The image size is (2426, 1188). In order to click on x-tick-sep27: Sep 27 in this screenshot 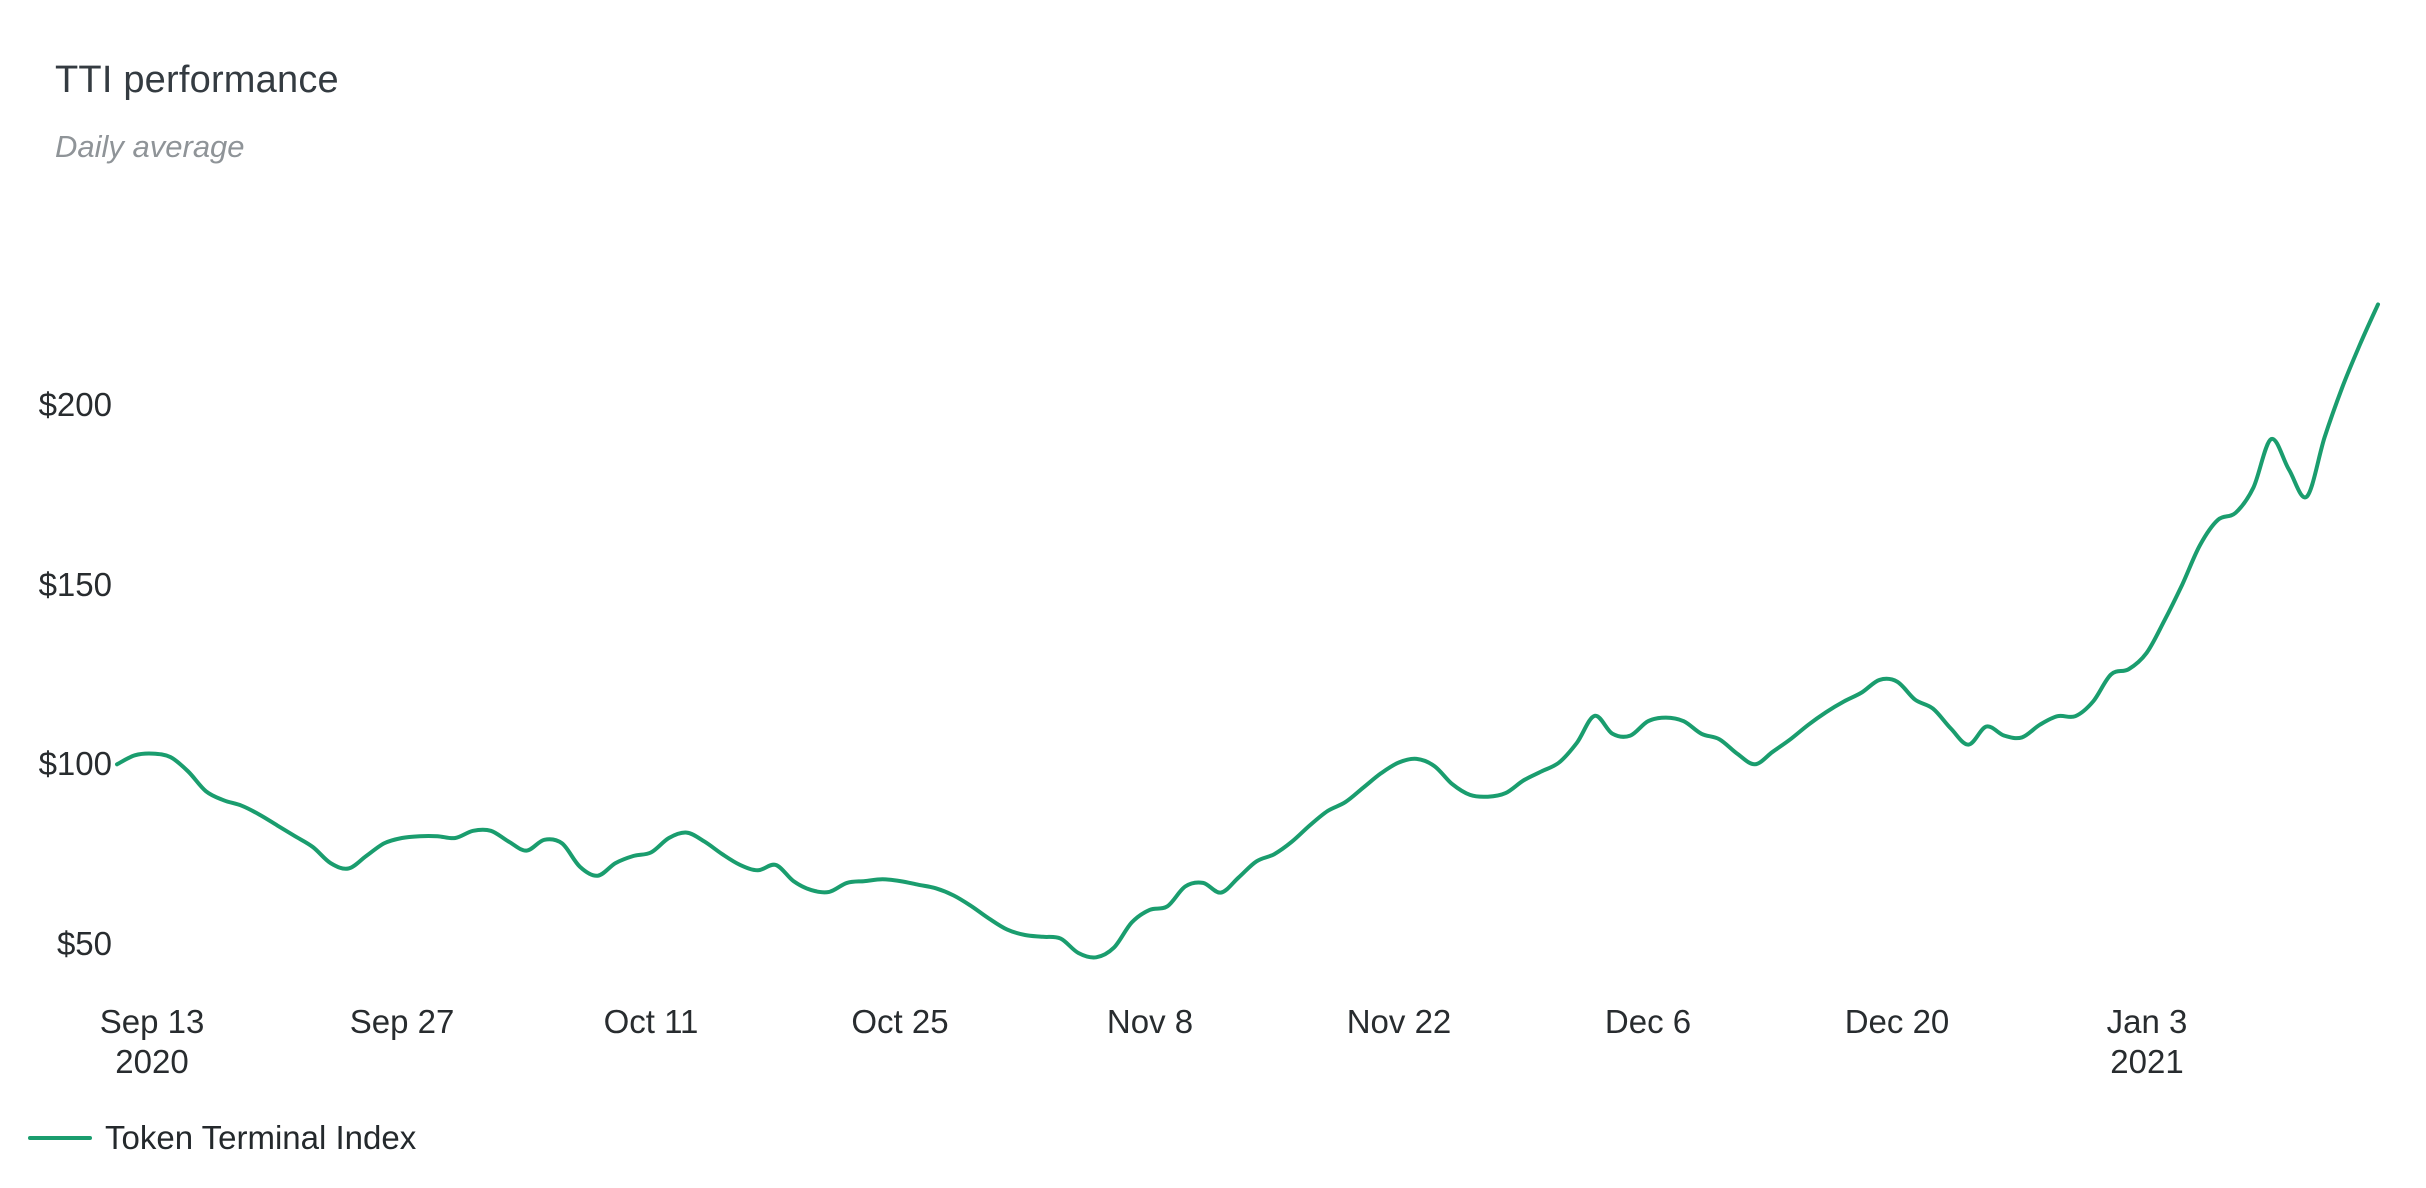, I will do `click(402, 1022)`.